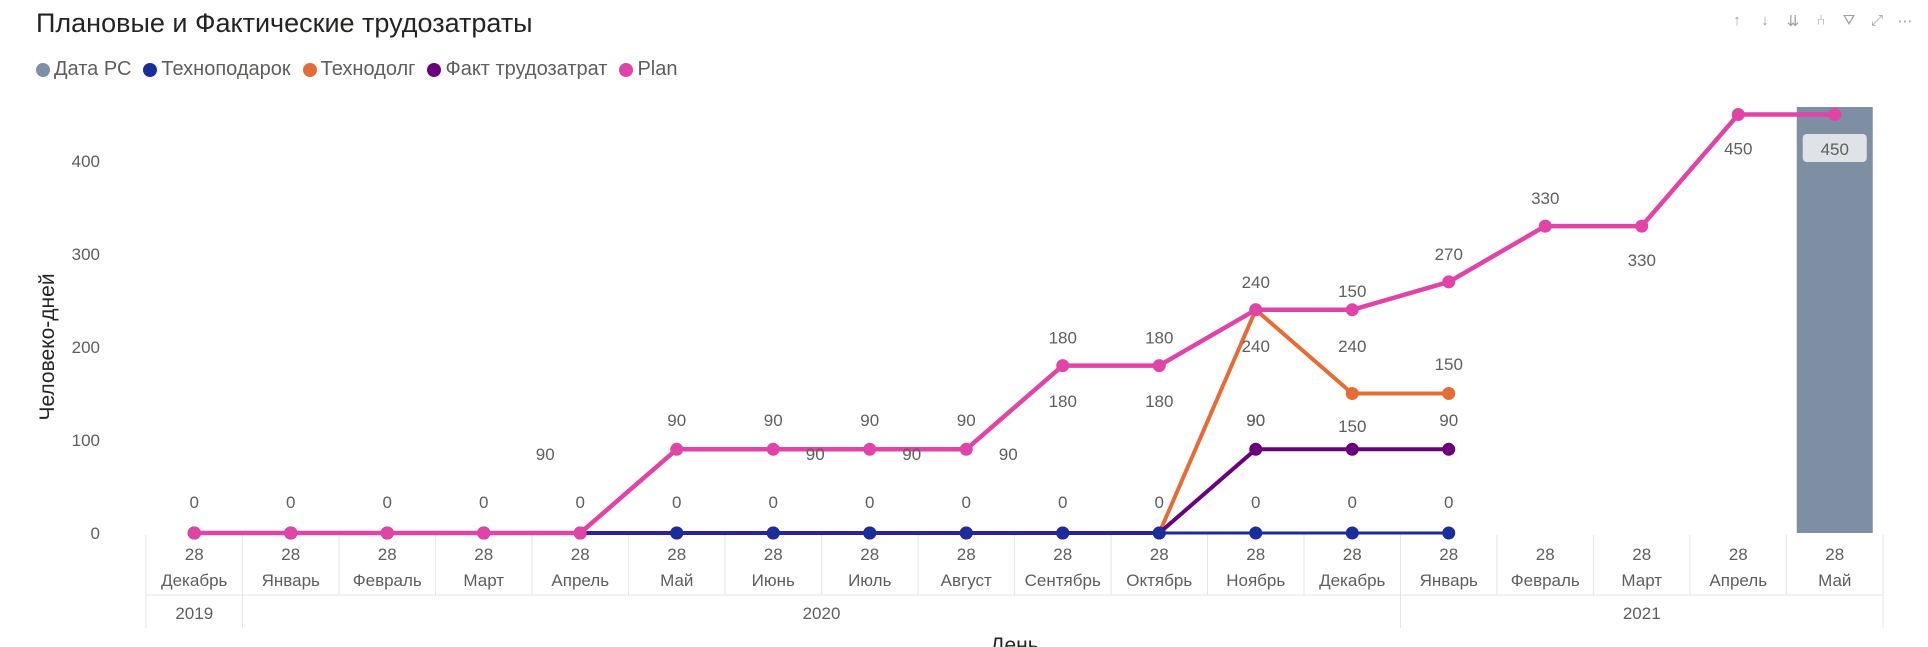  Describe the element at coordinates (1448, 420) in the screenshot. I see `actual-effort-data-label: 90` at that location.